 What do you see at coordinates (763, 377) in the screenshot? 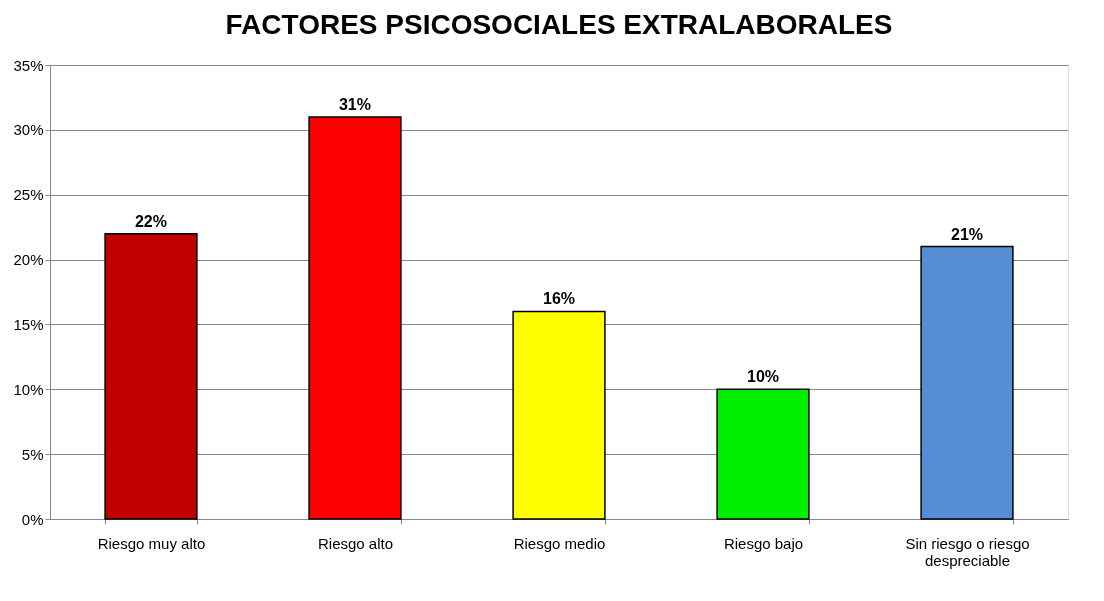
I see `data-label: 10%` at bounding box center [763, 377].